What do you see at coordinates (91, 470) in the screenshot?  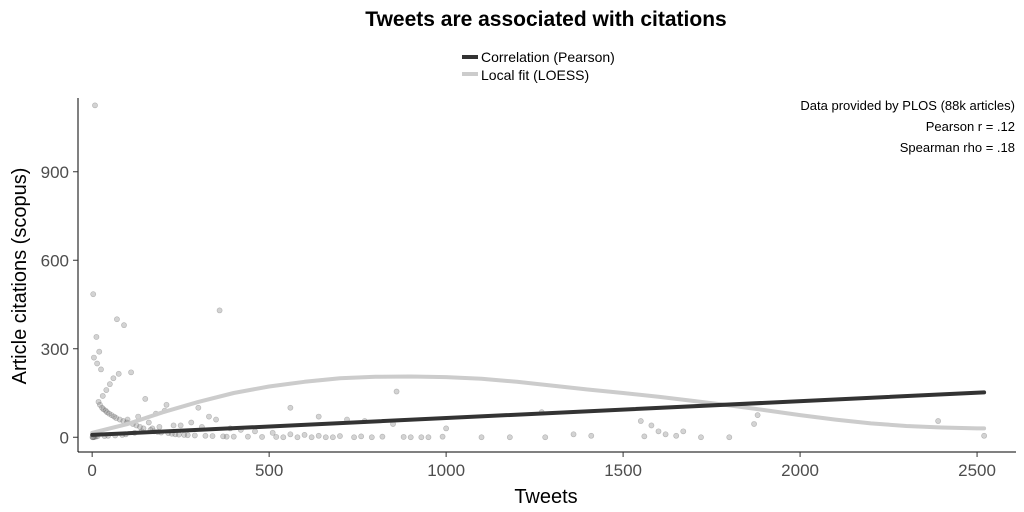 I see `x-tick-label: 0` at bounding box center [91, 470].